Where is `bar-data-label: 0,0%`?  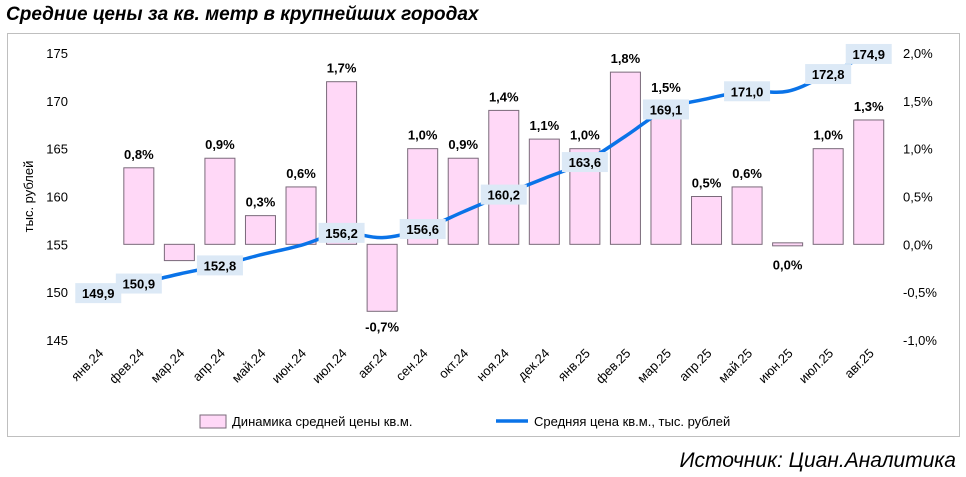 bar-data-label: 0,0% is located at coordinates (788, 264).